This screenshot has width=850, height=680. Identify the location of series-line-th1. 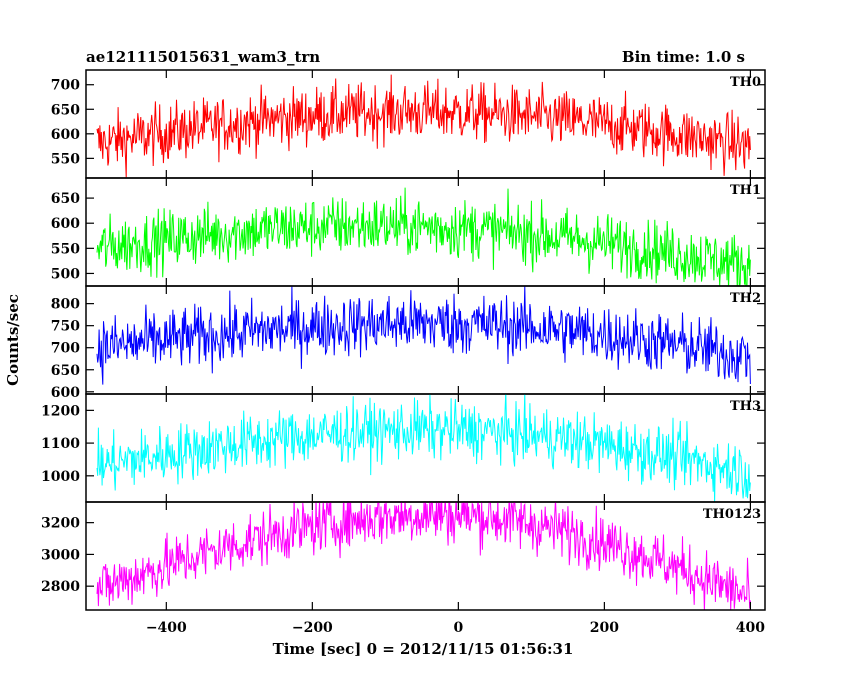
(423, 236).